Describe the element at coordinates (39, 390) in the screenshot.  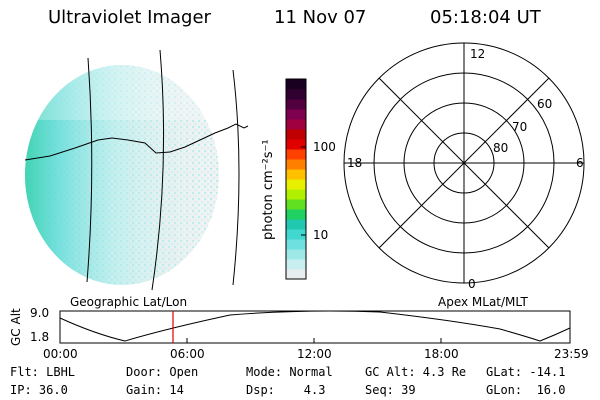
I see `info-ip: IP: 36.0` at that location.